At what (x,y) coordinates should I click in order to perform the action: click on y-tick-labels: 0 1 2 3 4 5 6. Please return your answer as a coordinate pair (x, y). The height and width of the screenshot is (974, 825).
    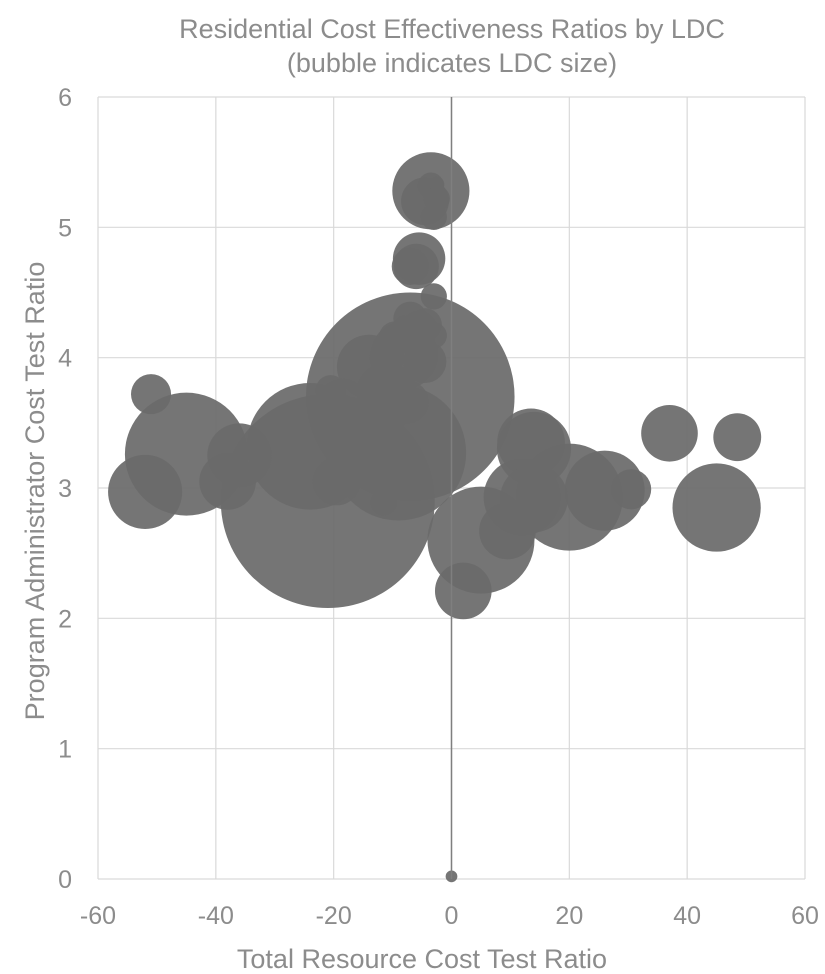
    Looking at the image, I should click on (65, 489).